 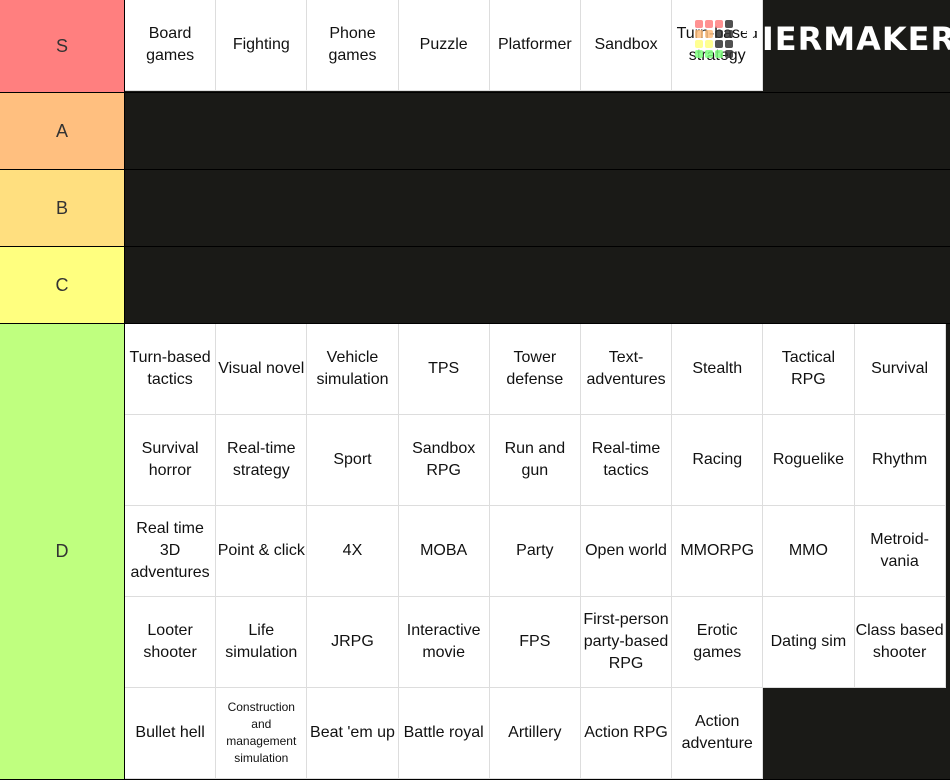 I want to click on tier-item: Platformer, so click(x=535, y=45).